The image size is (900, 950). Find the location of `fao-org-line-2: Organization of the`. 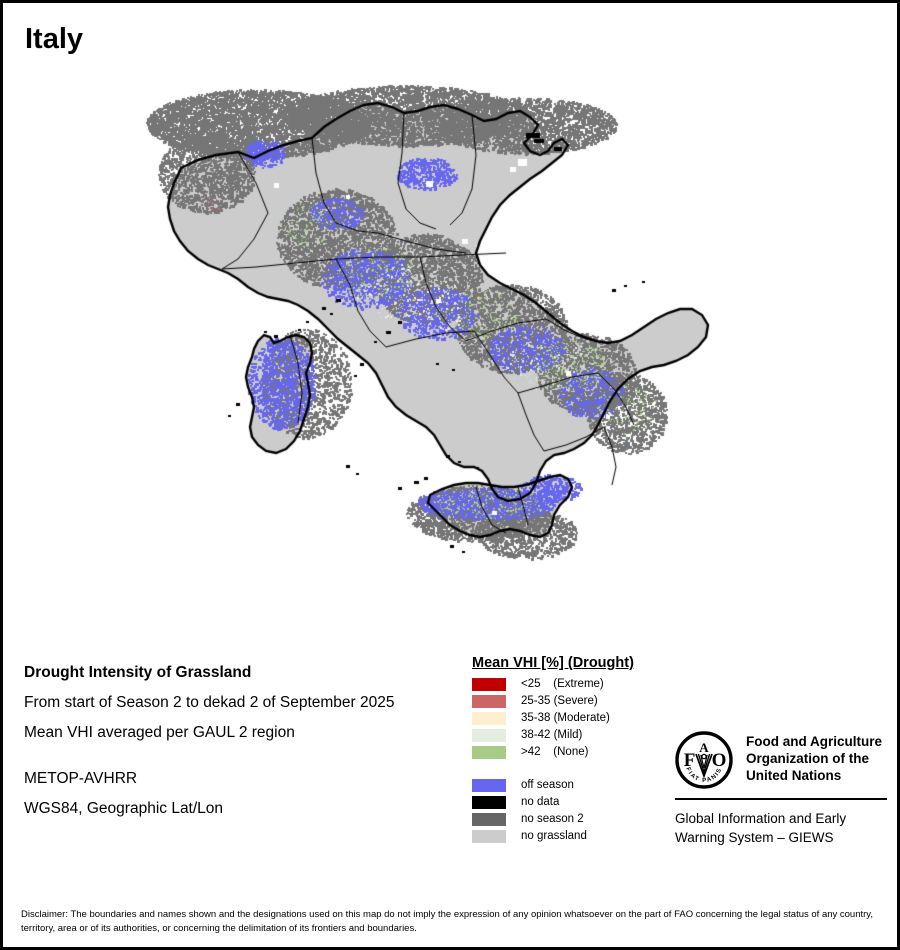

fao-org-line-2: Organization of the is located at coordinates (807, 758).